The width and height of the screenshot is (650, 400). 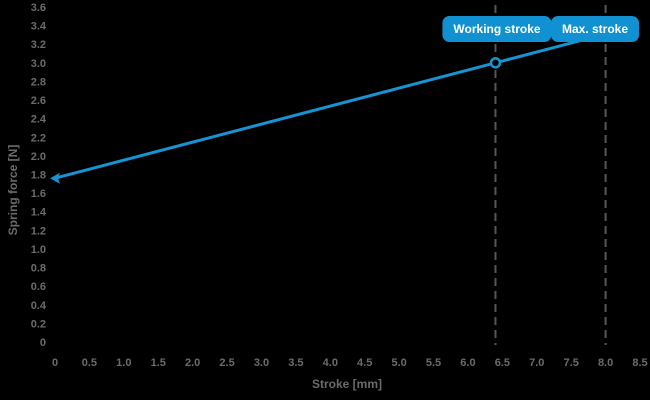 What do you see at coordinates (38, 250) in the screenshot?
I see `y-tick-label: 1.0` at bounding box center [38, 250].